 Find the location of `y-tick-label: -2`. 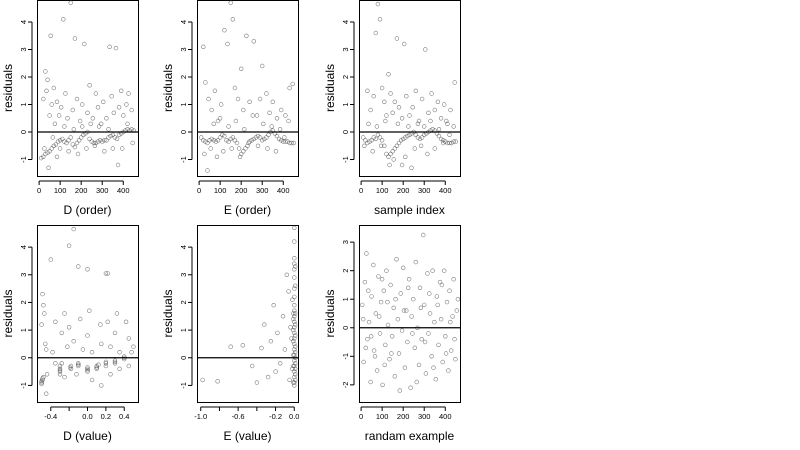

y-tick-label: -2 is located at coordinates (345, 385).